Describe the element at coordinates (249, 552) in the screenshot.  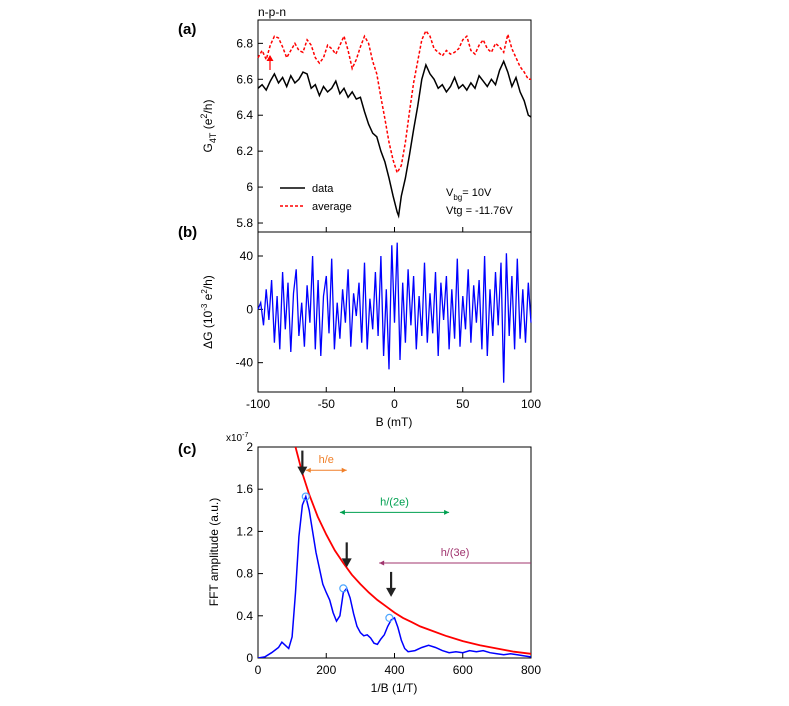
I see `panel-c-y-ticks: 0 0.4 0.8 1.2 1.6 2` at that location.